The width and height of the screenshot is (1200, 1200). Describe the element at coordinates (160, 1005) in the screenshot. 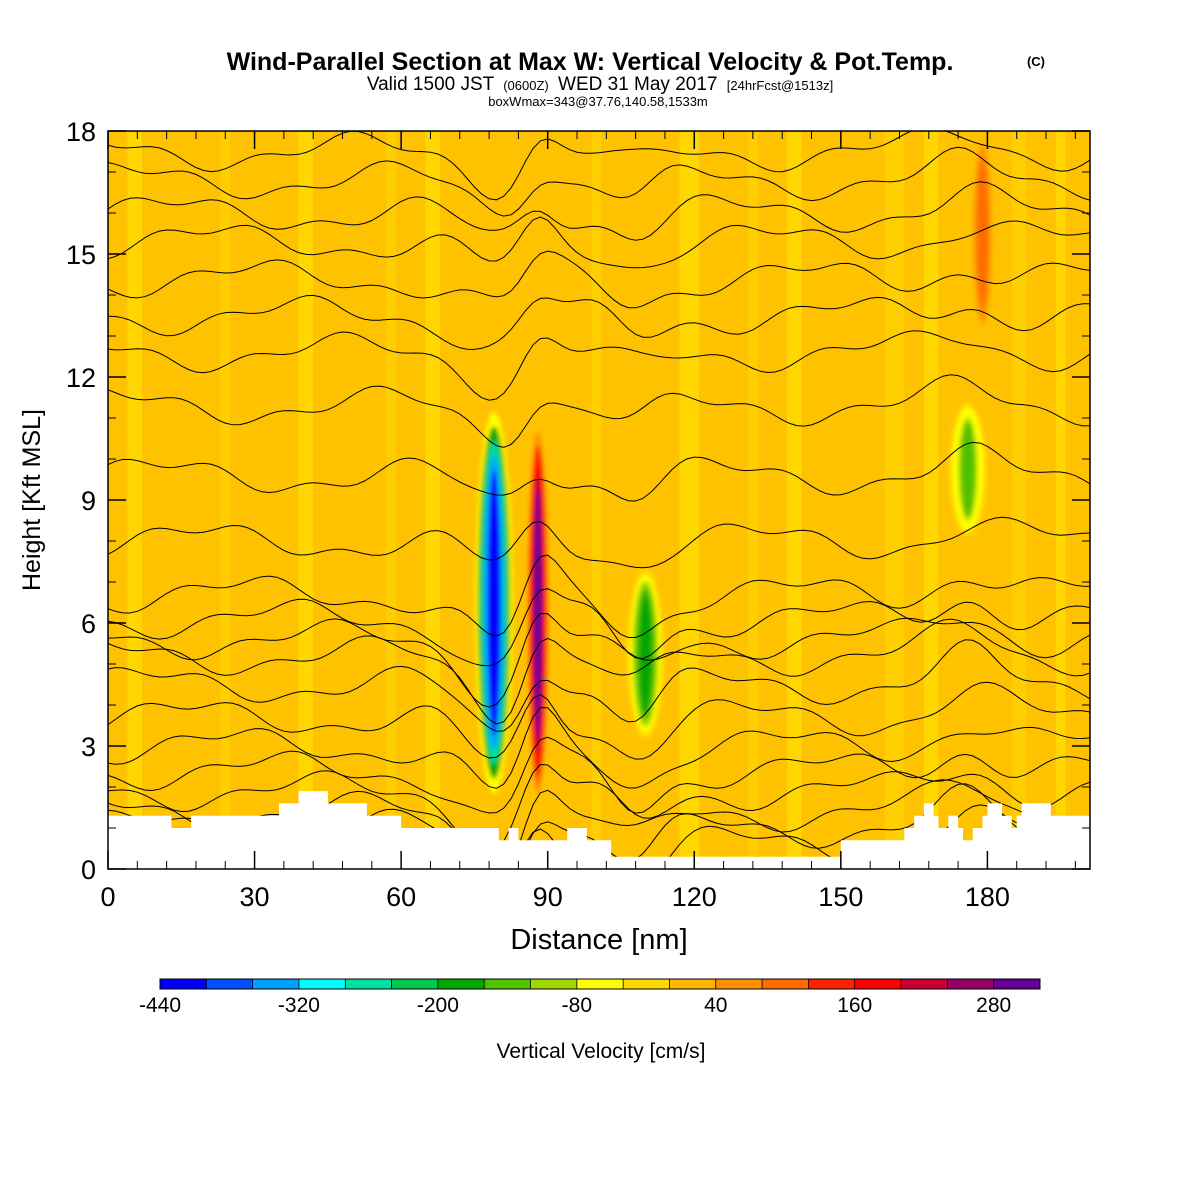

I see `colorbar-tick-label: -440` at that location.